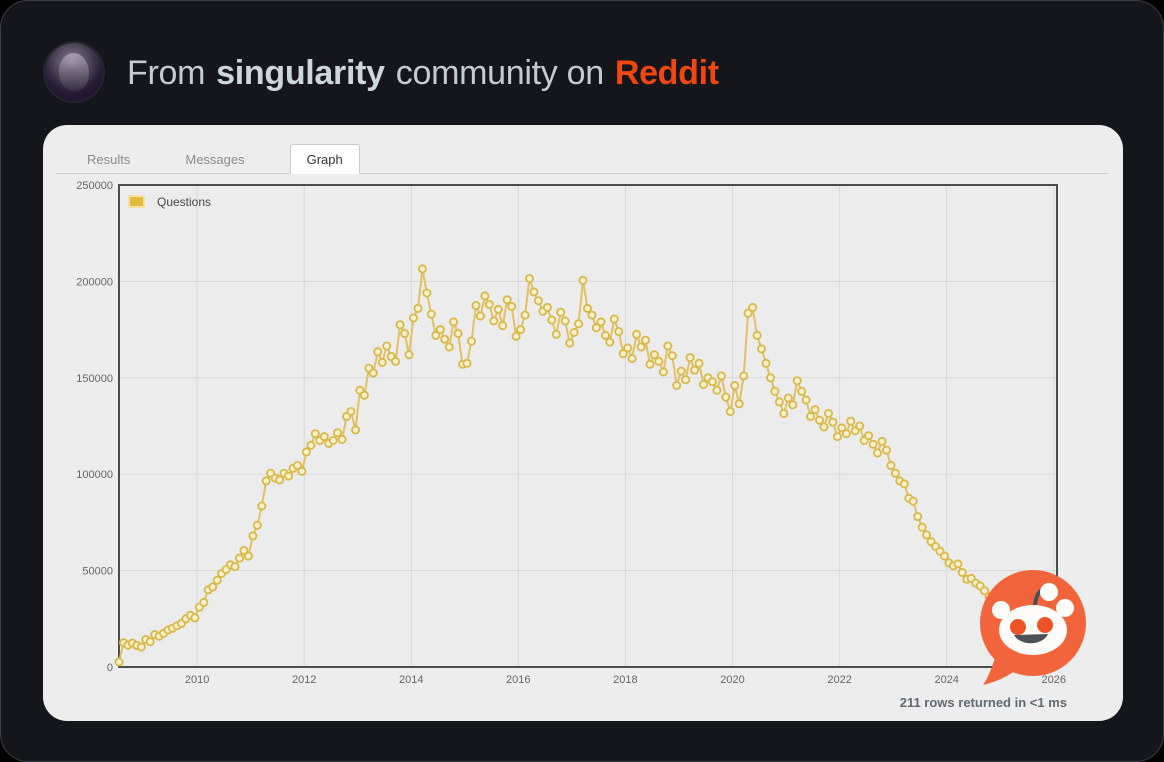 This screenshot has height=762, width=1164. What do you see at coordinates (166, 72) in the screenshot?
I see `title-prefix: From` at bounding box center [166, 72].